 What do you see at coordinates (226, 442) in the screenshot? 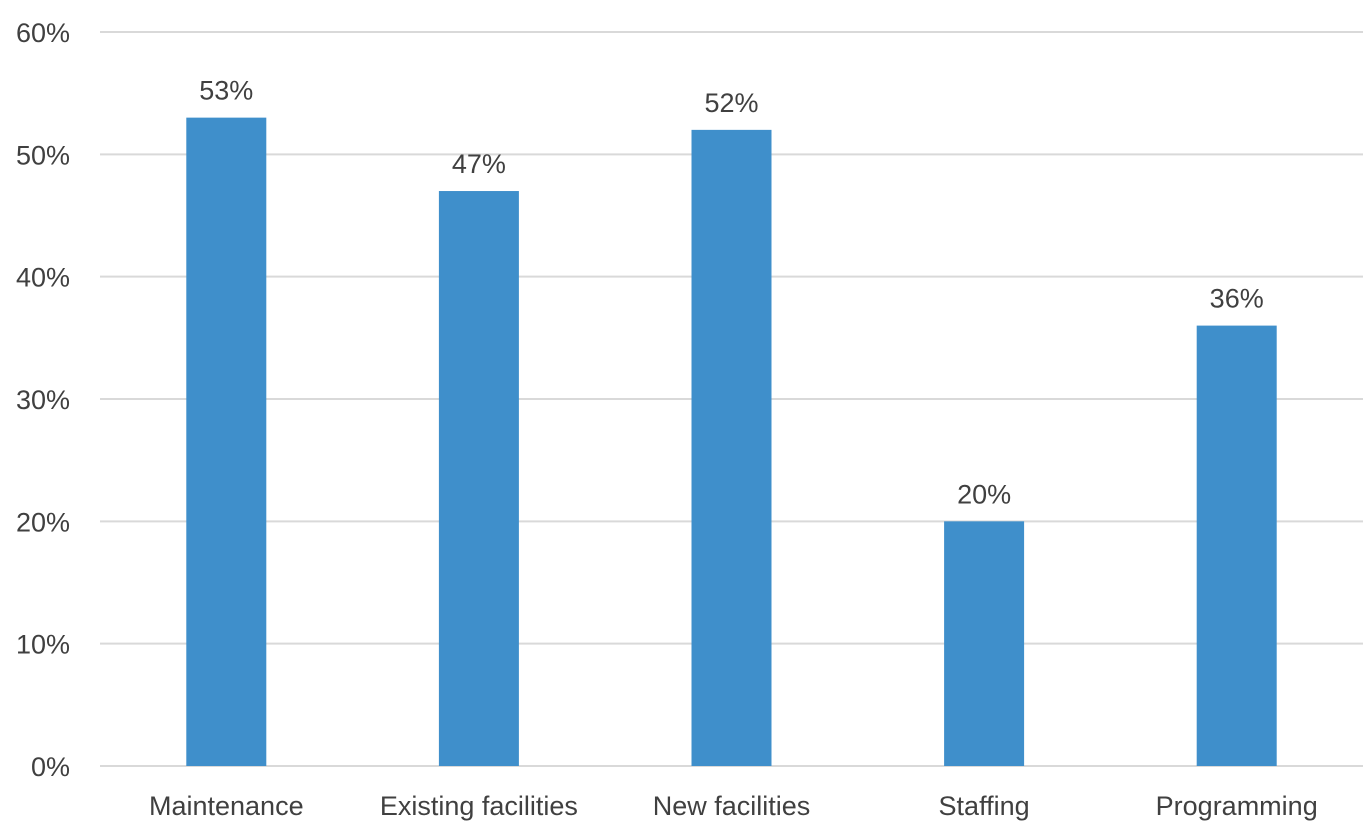
I see `bar-maintenance` at bounding box center [226, 442].